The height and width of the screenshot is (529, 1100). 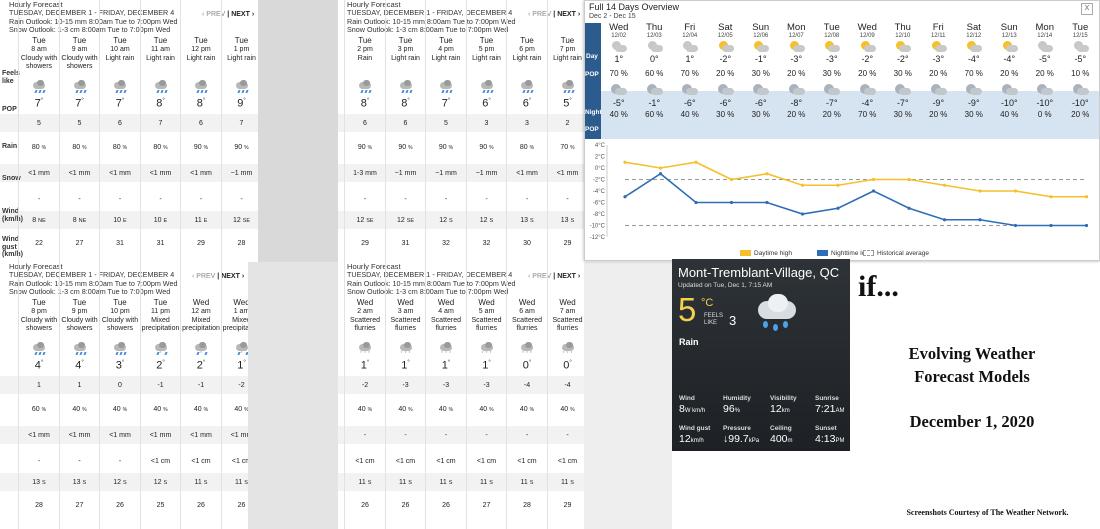 I want to click on caption-line-2: Forecast Models, so click(x=972, y=376).